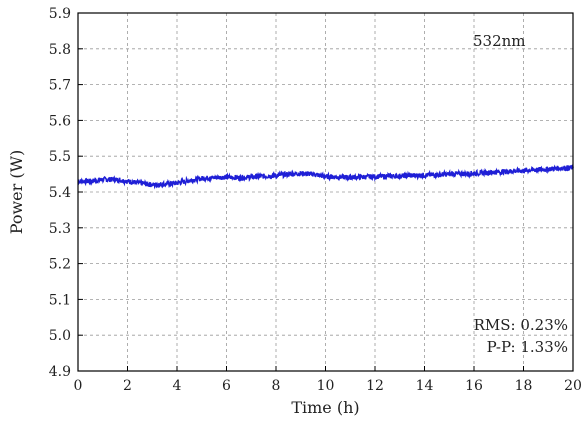 This screenshot has width=583, height=425. Describe the element at coordinates (474, 386) in the screenshot. I see `x-tick-label: 16` at that location.